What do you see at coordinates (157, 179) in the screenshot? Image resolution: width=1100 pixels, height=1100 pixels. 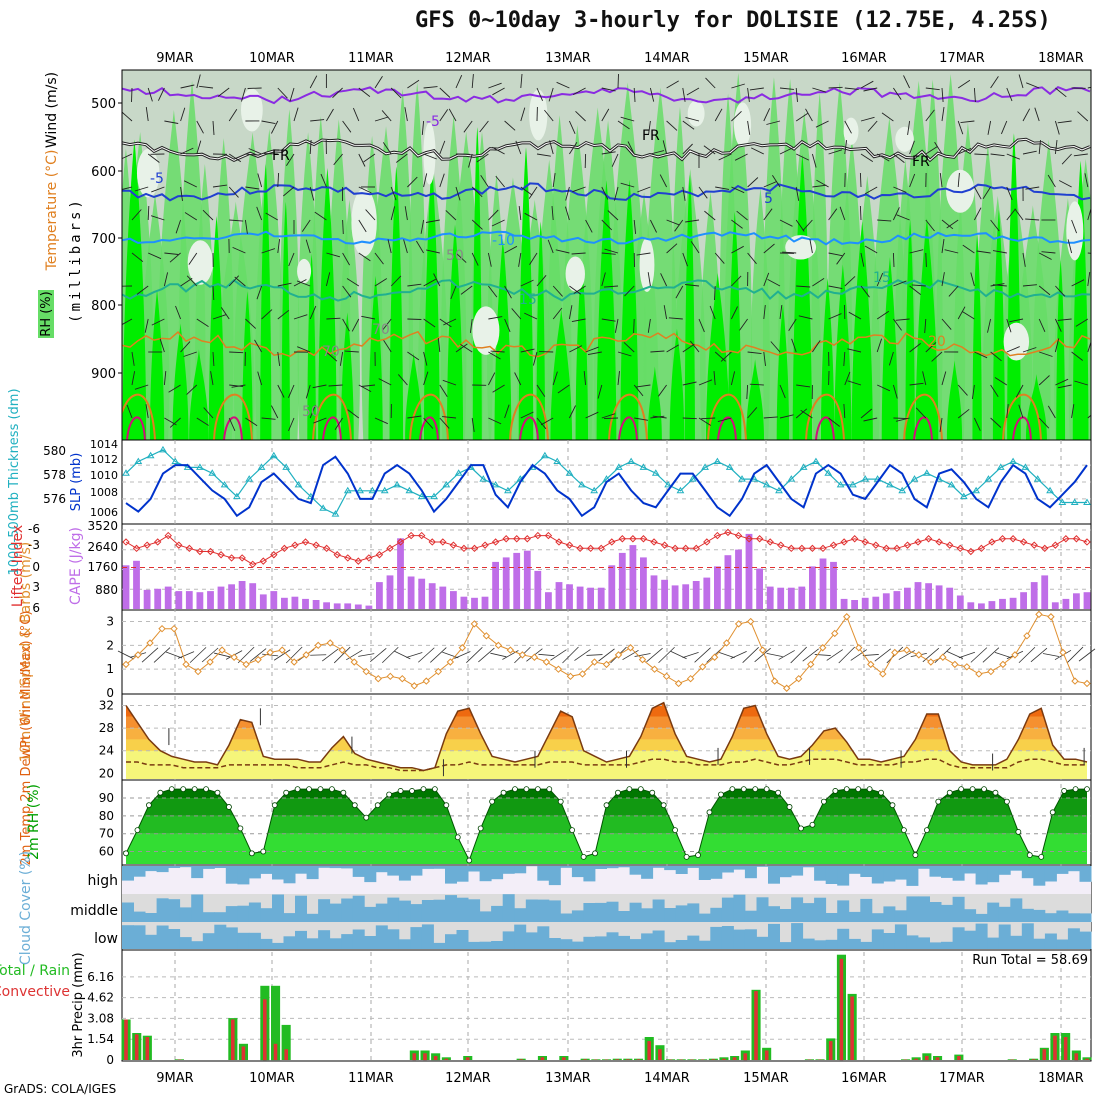 I see `contour-label: -5` at bounding box center [157, 179].